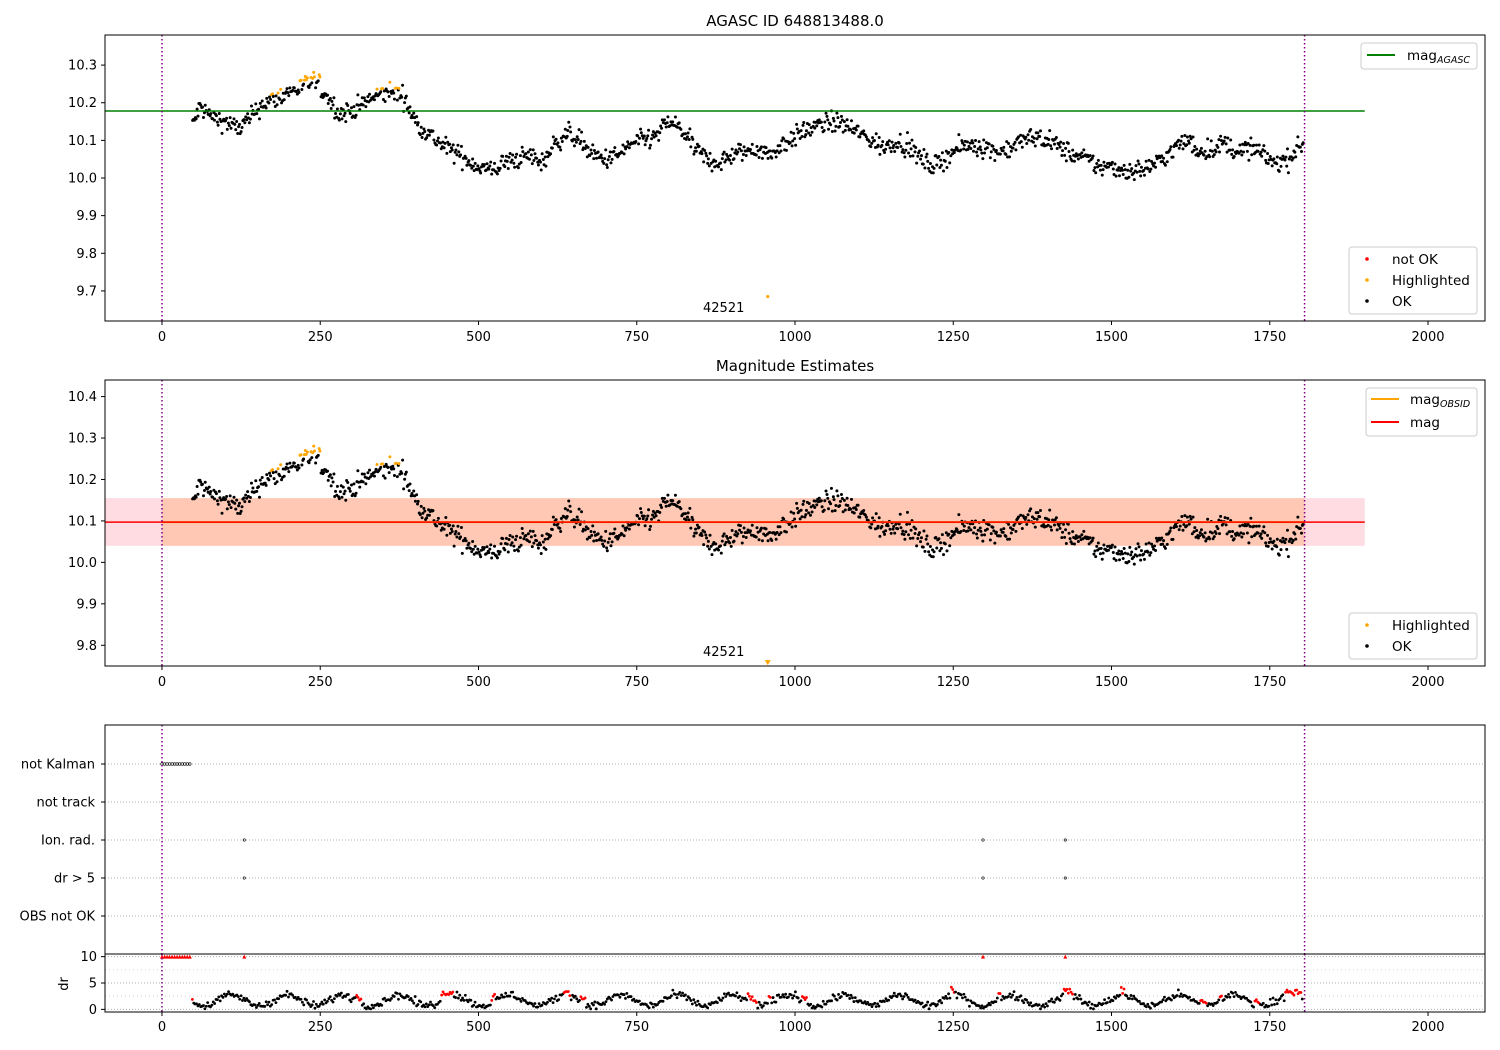 Image resolution: width=1500 pixels, height=1050 pixels. Describe the element at coordinates (396, 463) in the screenshot. I see `highlighted-point` at that location.